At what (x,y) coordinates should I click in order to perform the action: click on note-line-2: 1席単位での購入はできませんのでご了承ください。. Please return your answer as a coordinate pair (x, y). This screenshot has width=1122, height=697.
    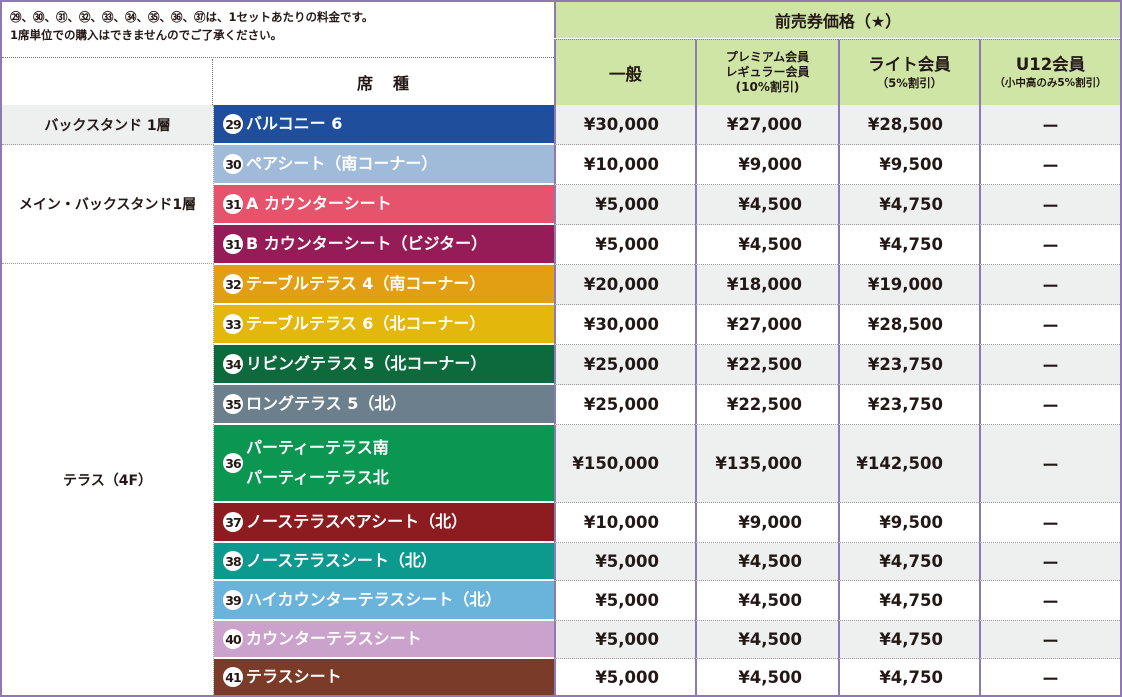
    Looking at the image, I should click on (146, 35).